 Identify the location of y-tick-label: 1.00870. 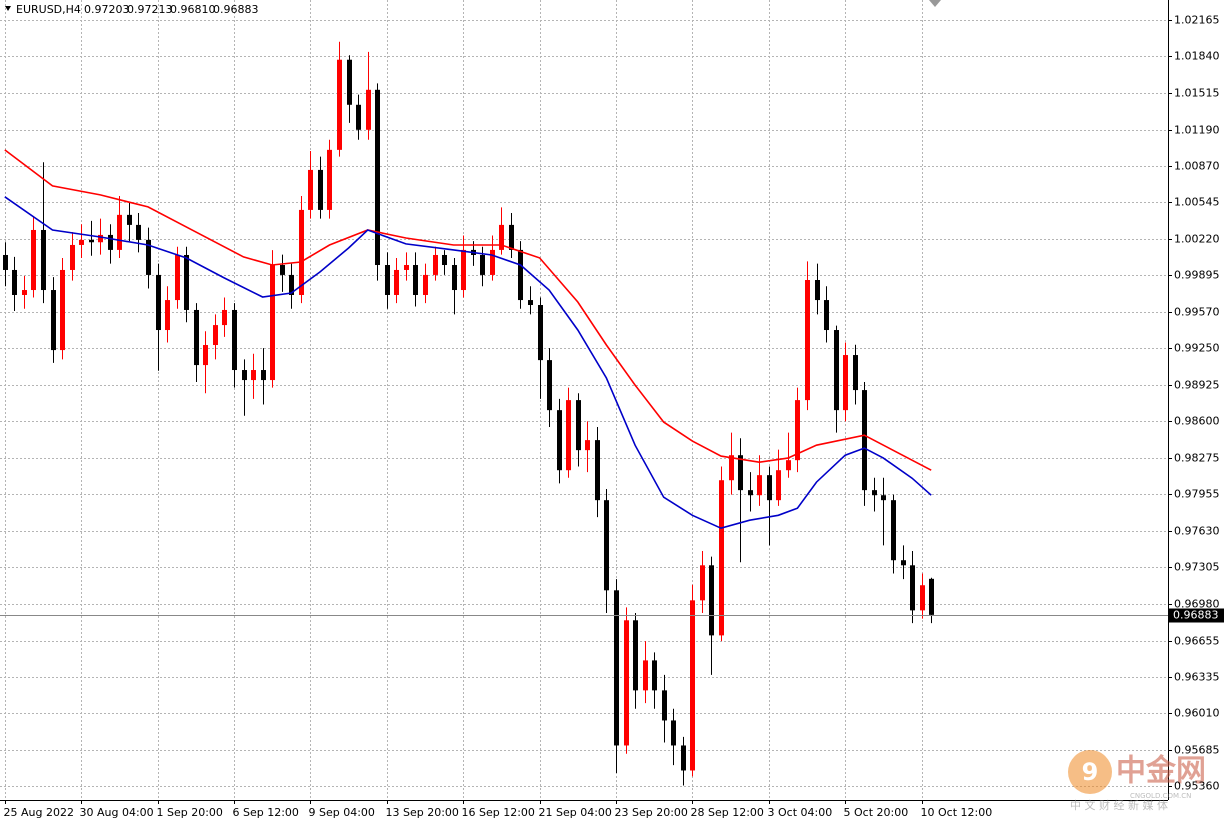
(1197, 166).